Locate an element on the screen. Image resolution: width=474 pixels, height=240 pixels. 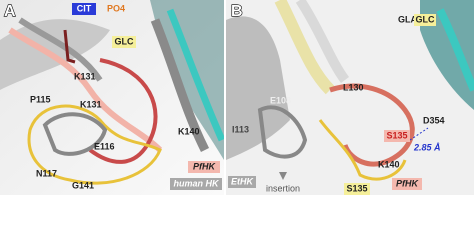
panel-label: A is located at coordinates (10, 11).